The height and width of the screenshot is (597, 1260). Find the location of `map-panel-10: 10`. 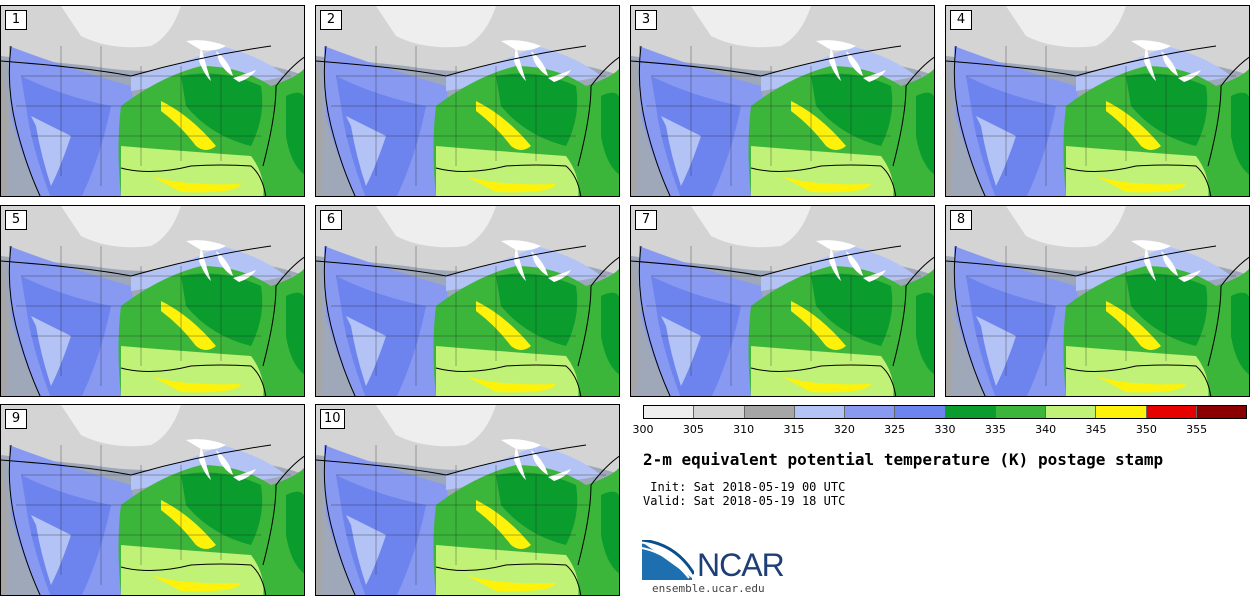

map-panel-10: 10 is located at coordinates (467, 500).